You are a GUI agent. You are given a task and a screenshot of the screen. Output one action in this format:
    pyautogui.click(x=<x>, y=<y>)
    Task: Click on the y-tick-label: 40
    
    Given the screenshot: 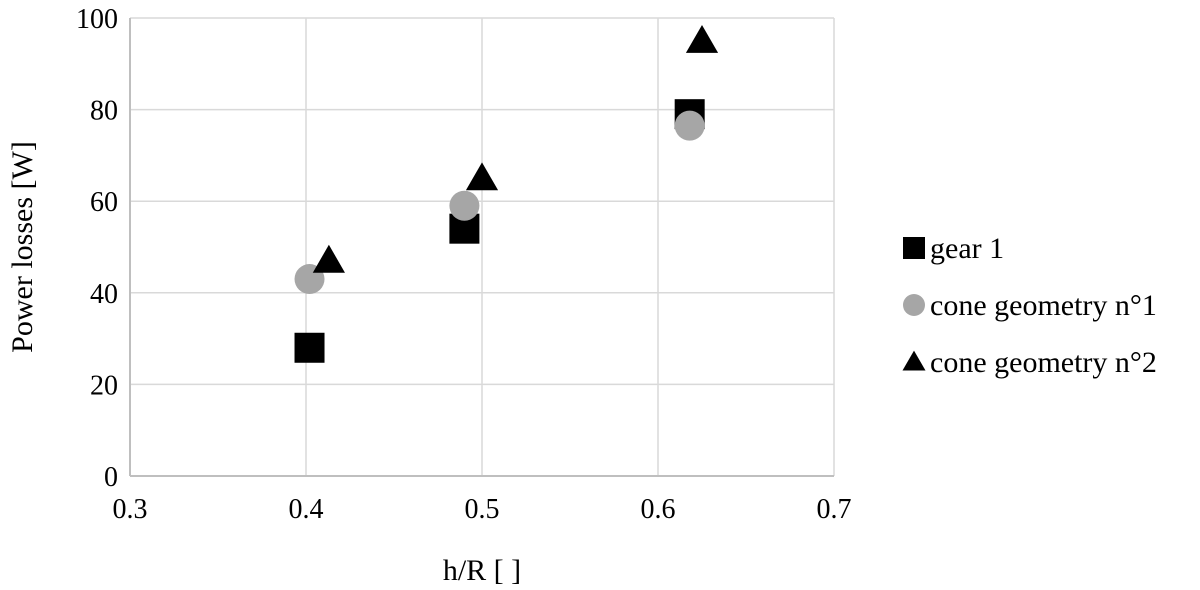 What is the action you would take?
    pyautogui.click(x=104, y=294)
    